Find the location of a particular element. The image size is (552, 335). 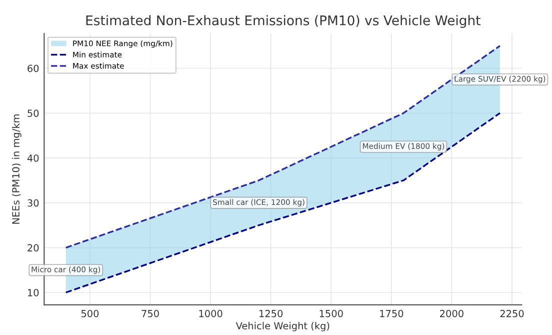

x-tick-label: 2250 is located at coordinates (512, 314).